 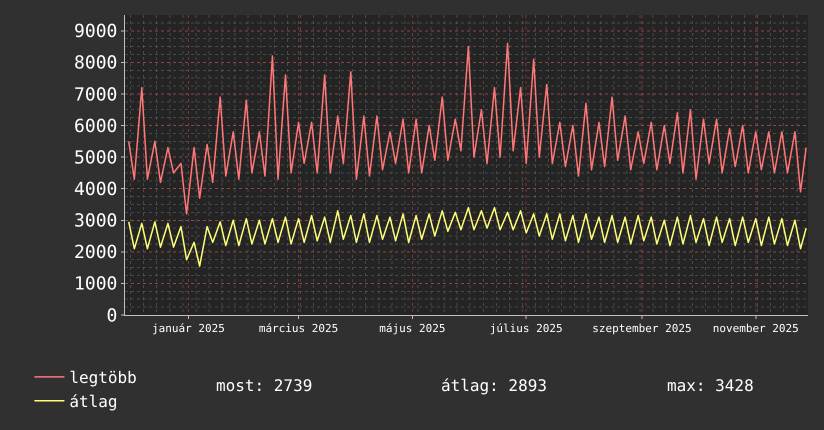 What do you see at coordinates (710, 385) in the screenshot?
I see `text: max: 3428` at bounding box center [710, 385].